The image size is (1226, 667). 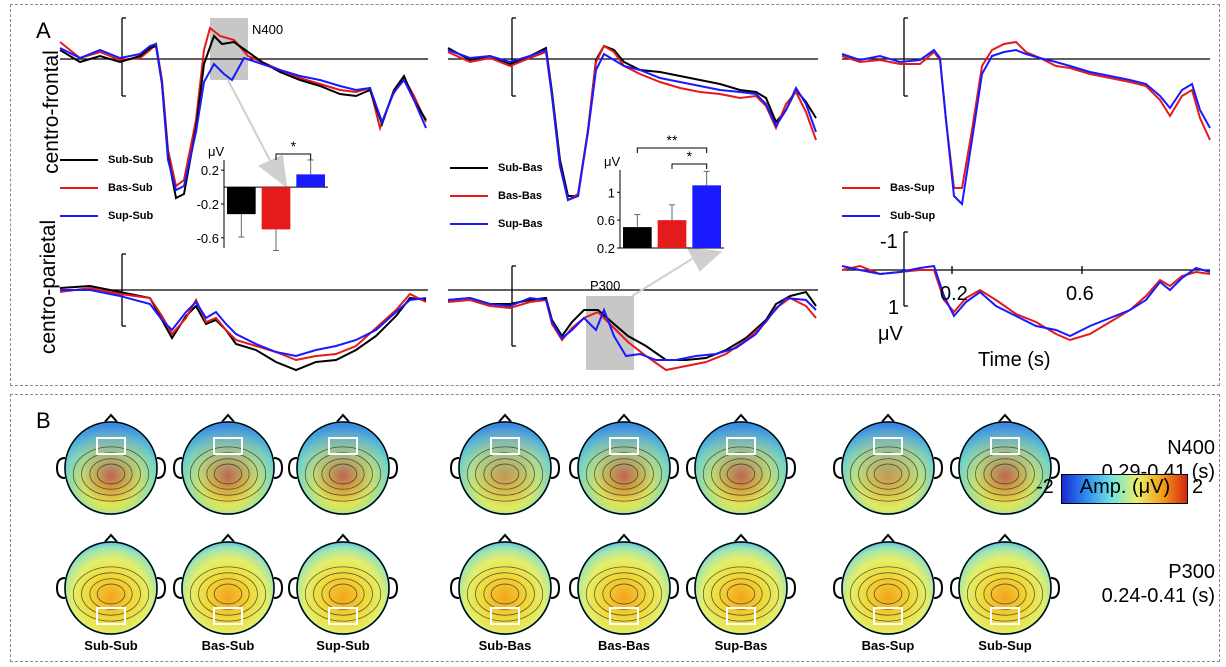 I want to click on bar-chart-n400: 0.2 -0.2 -0.6 μV *, so click(x=262, y=195).